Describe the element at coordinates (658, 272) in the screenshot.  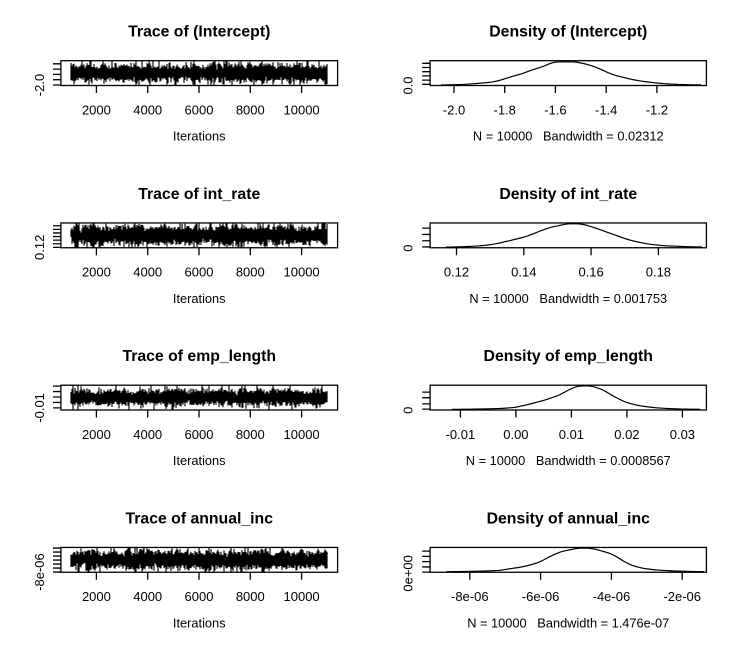
I see `svg-text: 0.18` at that location.